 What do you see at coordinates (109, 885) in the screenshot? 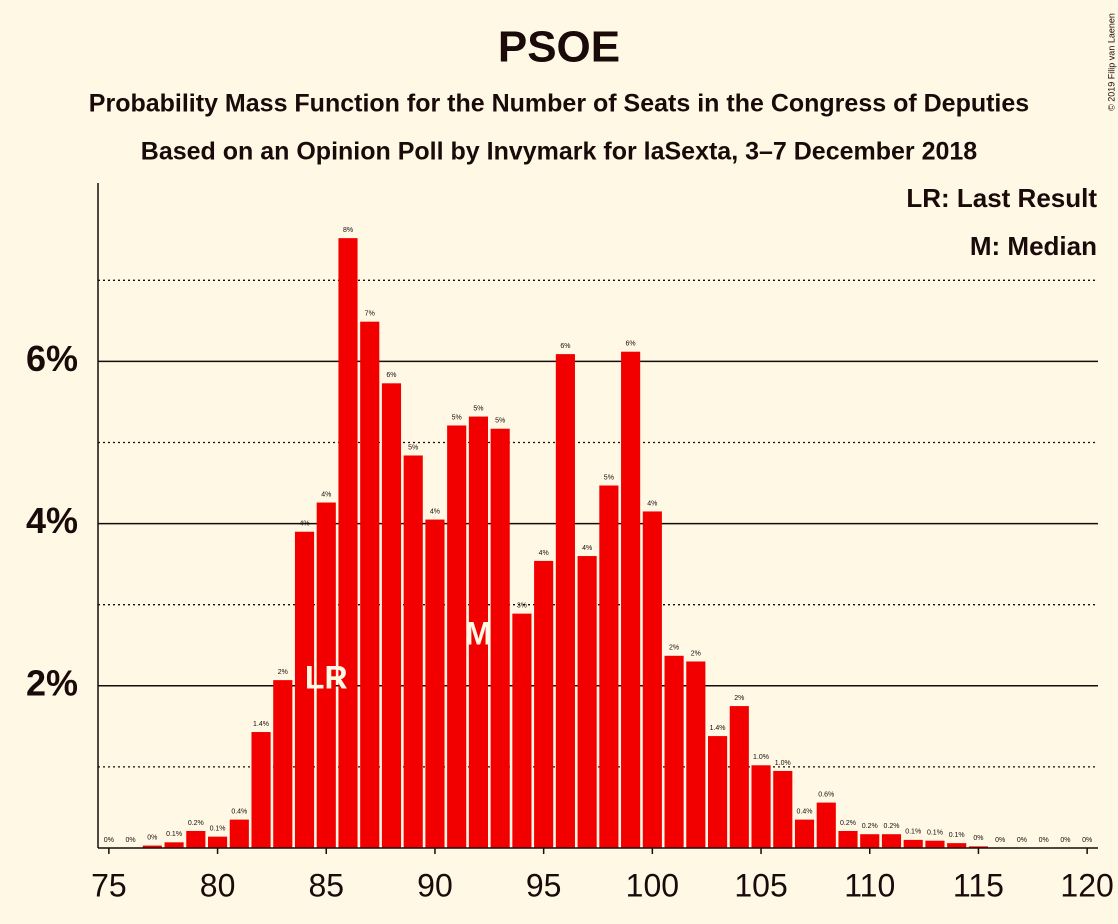
I see `x-tick-label: 75` at bounding box center [109, 885].